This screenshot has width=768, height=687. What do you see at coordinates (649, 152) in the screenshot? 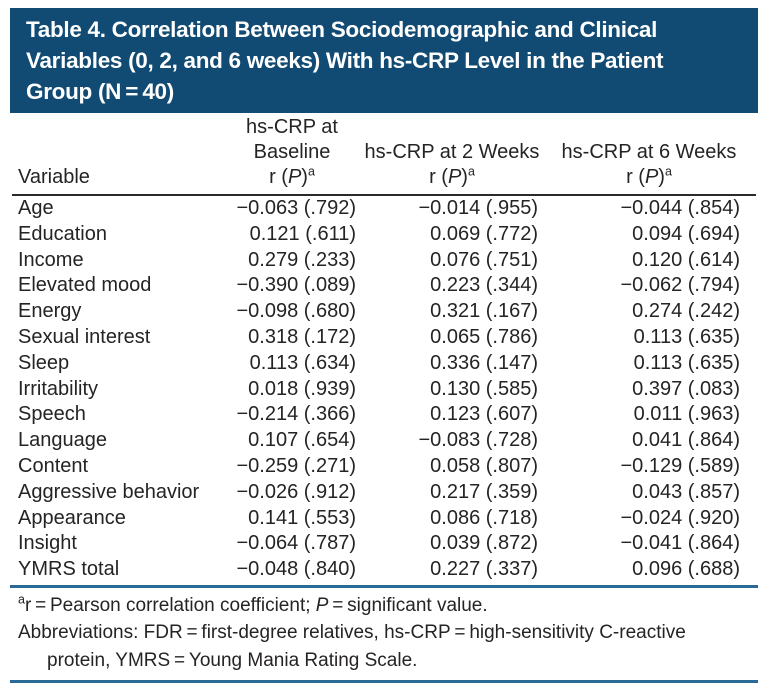
I see `column-header-line: hs-CRP at 6 Weeks` at bounding box center [649, 152].